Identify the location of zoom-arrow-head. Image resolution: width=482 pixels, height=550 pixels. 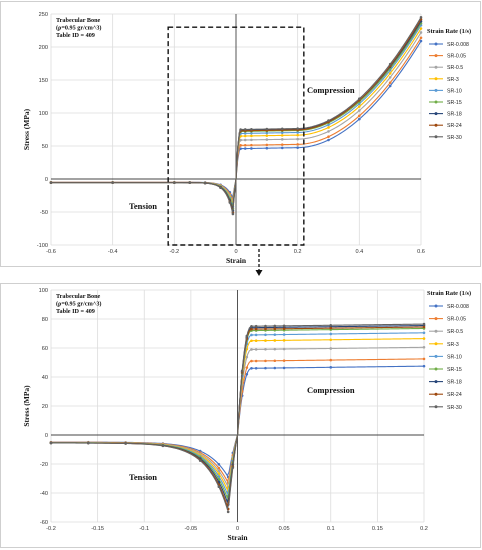
(259, 273).